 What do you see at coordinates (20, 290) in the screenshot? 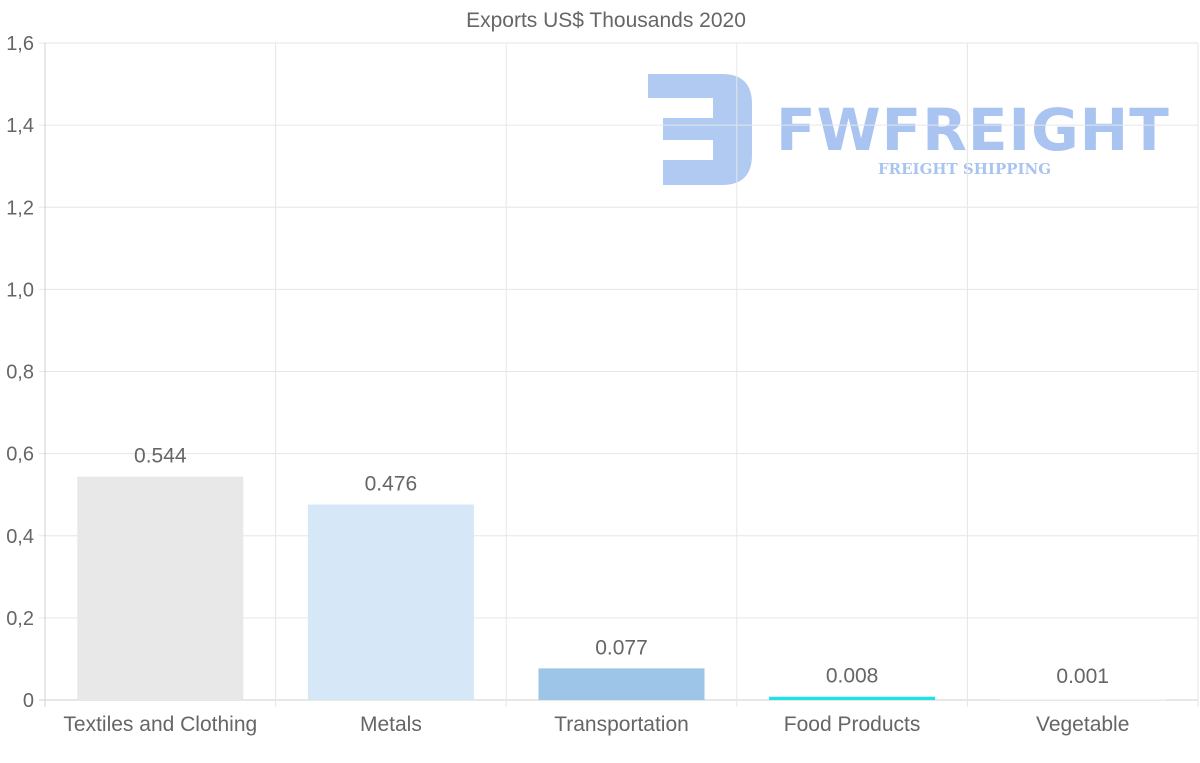
I see `y-tick-label: 1,0` at bounding box center [20, 290].